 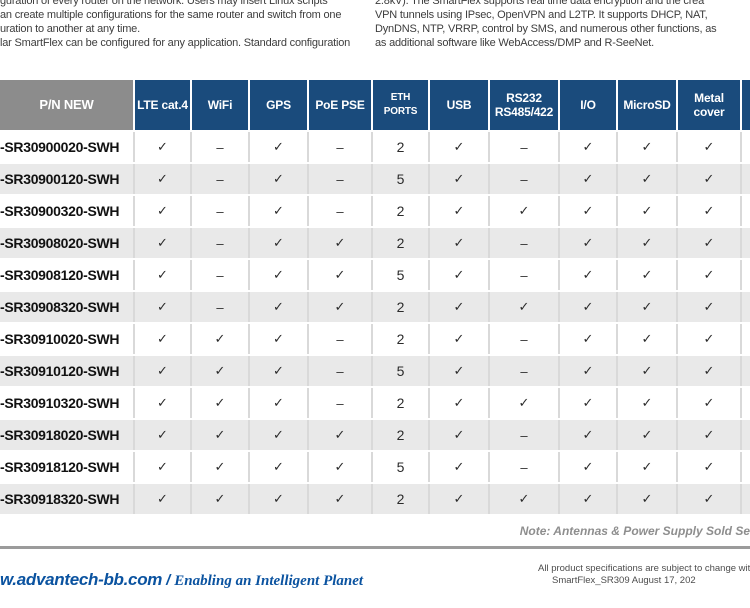 What do you see at coordinates (66, 179) in the screenshot?
I see `part-number: -SR30900120-SWH` at bounding box center [66, 179].